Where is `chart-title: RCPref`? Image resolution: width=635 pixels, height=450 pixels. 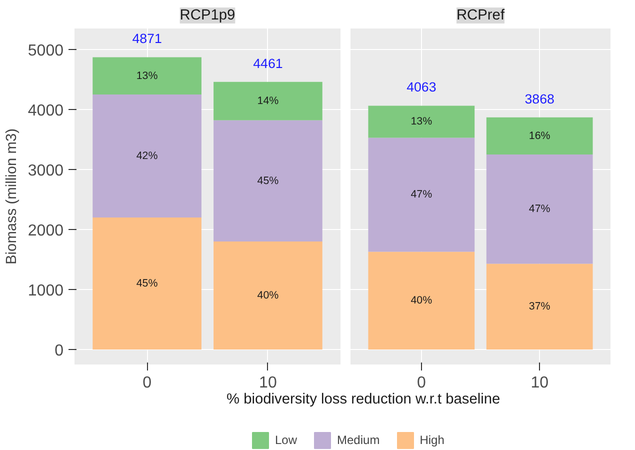
chart-title: RCPref is located at coordinates (481, 16).